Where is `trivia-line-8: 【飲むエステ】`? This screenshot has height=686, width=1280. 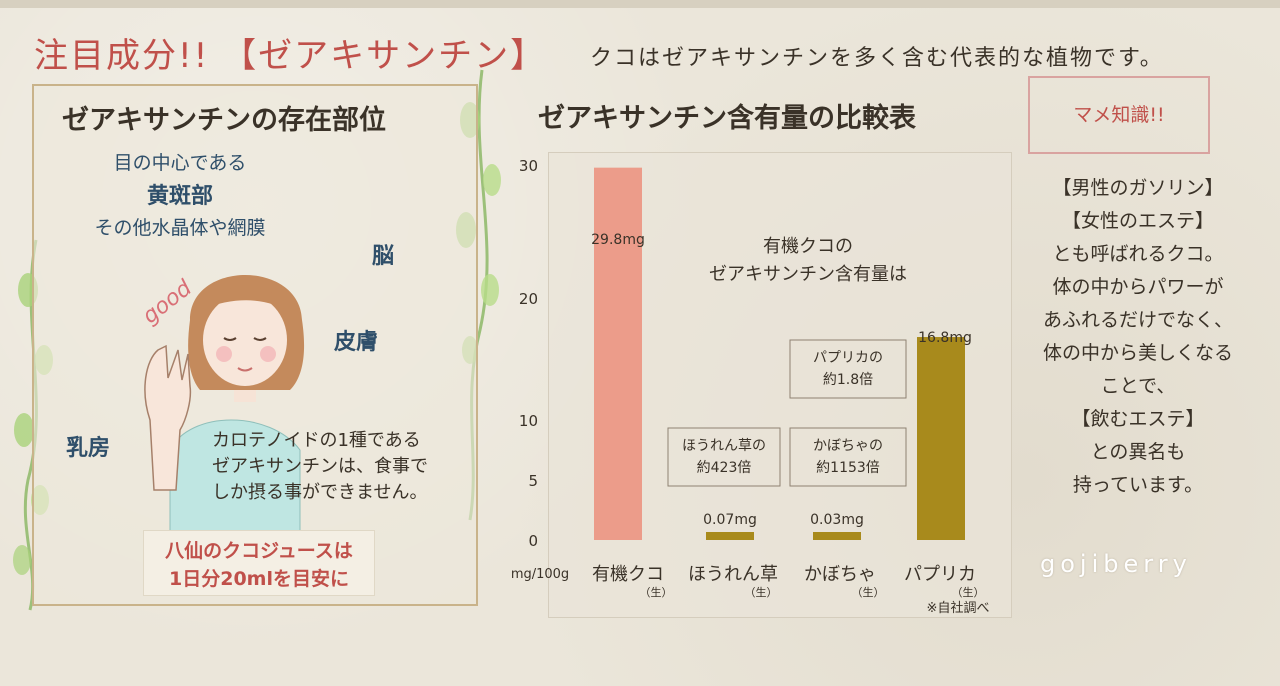
trivia-line-8: 【飲むエステ】 is located at coordinates (1138, 419).